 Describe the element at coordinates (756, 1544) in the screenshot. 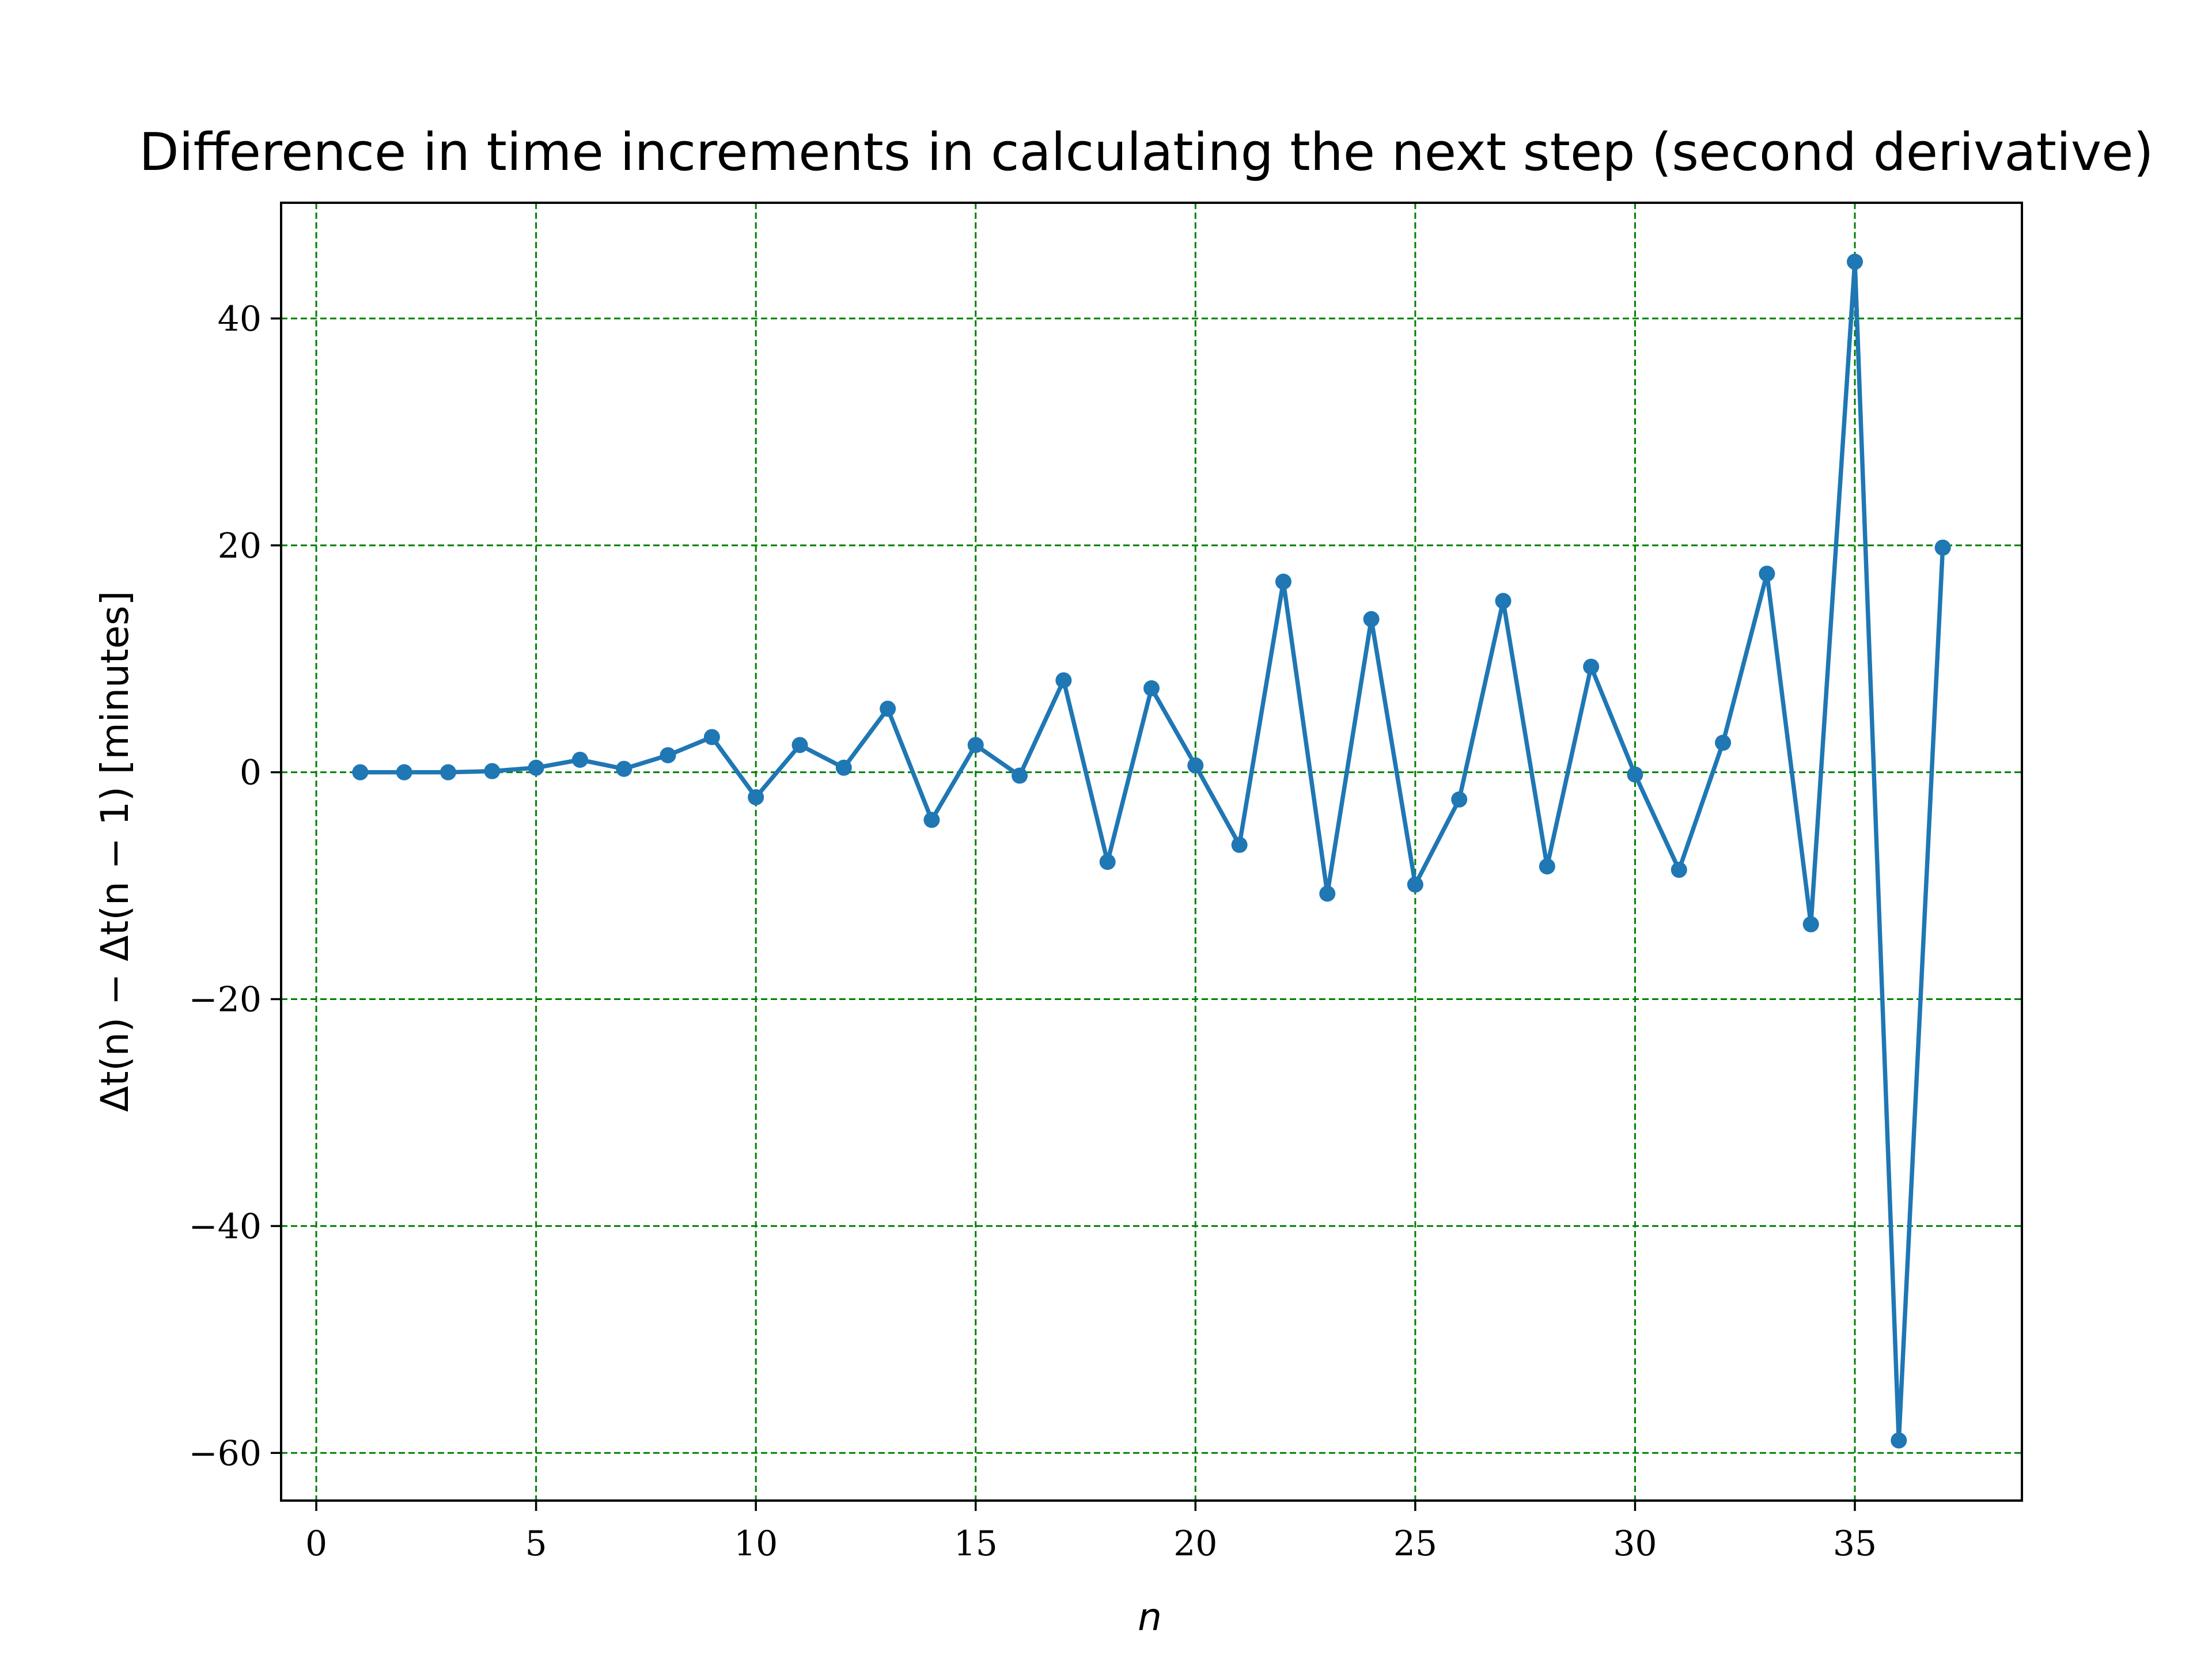

I see `x-tick-label: 10` at that location.